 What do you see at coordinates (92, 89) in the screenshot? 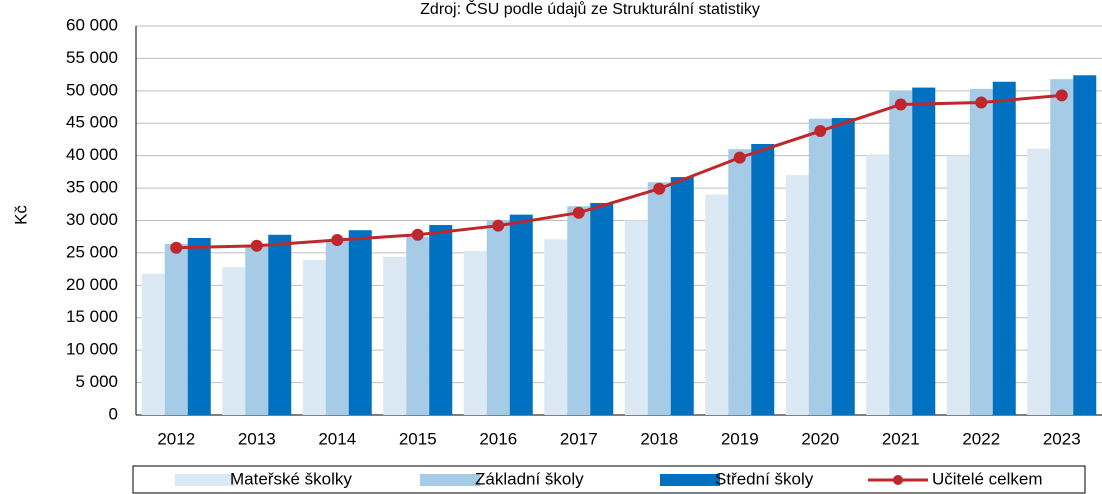
I see `y-tick-label: 50 000` at bounding box center [92, 89].